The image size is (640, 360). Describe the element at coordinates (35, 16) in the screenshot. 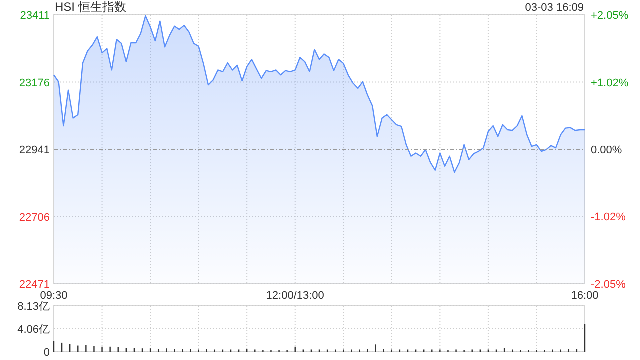

I see `y-tick-label: 23411` at that location.